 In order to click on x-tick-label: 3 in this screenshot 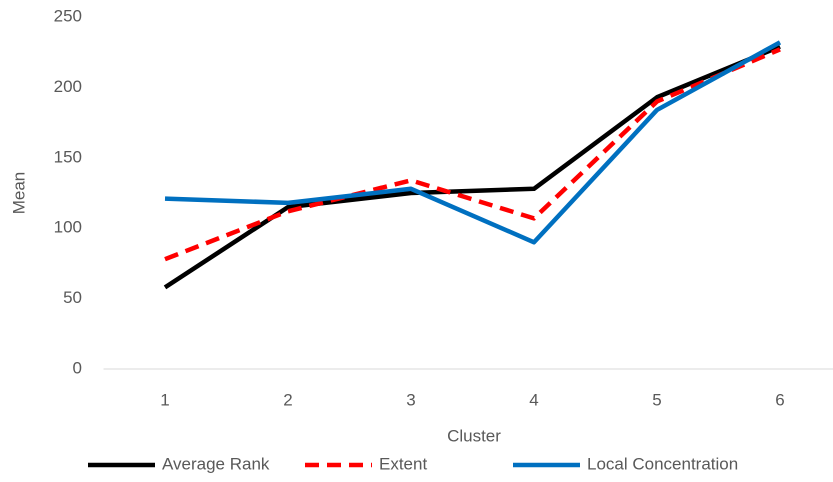, I will do `click(410, 399)`.